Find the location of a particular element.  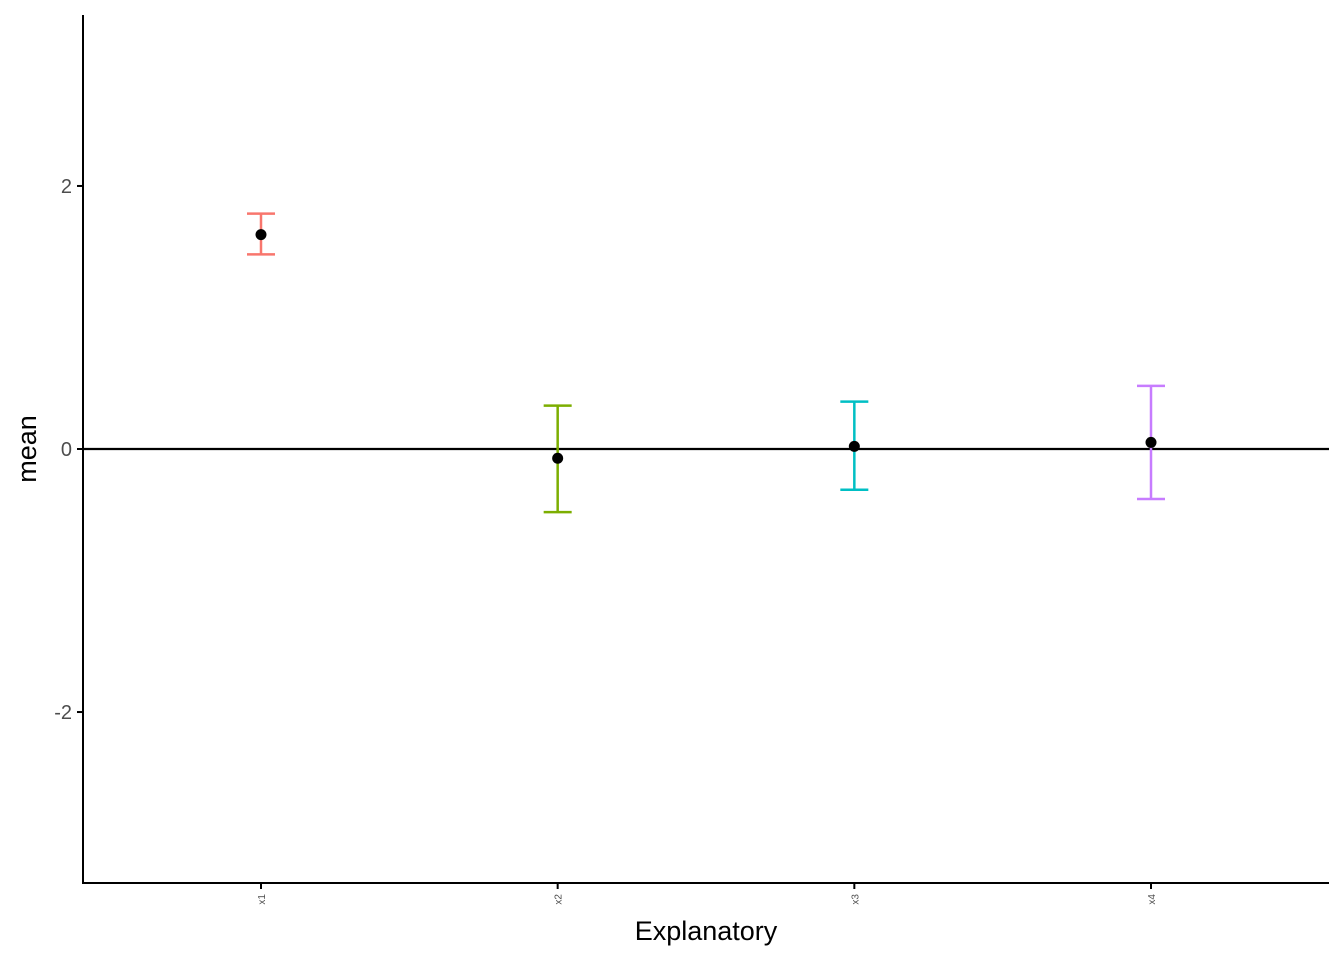

y-axis-title: mean is located at coordinates (27, 449).